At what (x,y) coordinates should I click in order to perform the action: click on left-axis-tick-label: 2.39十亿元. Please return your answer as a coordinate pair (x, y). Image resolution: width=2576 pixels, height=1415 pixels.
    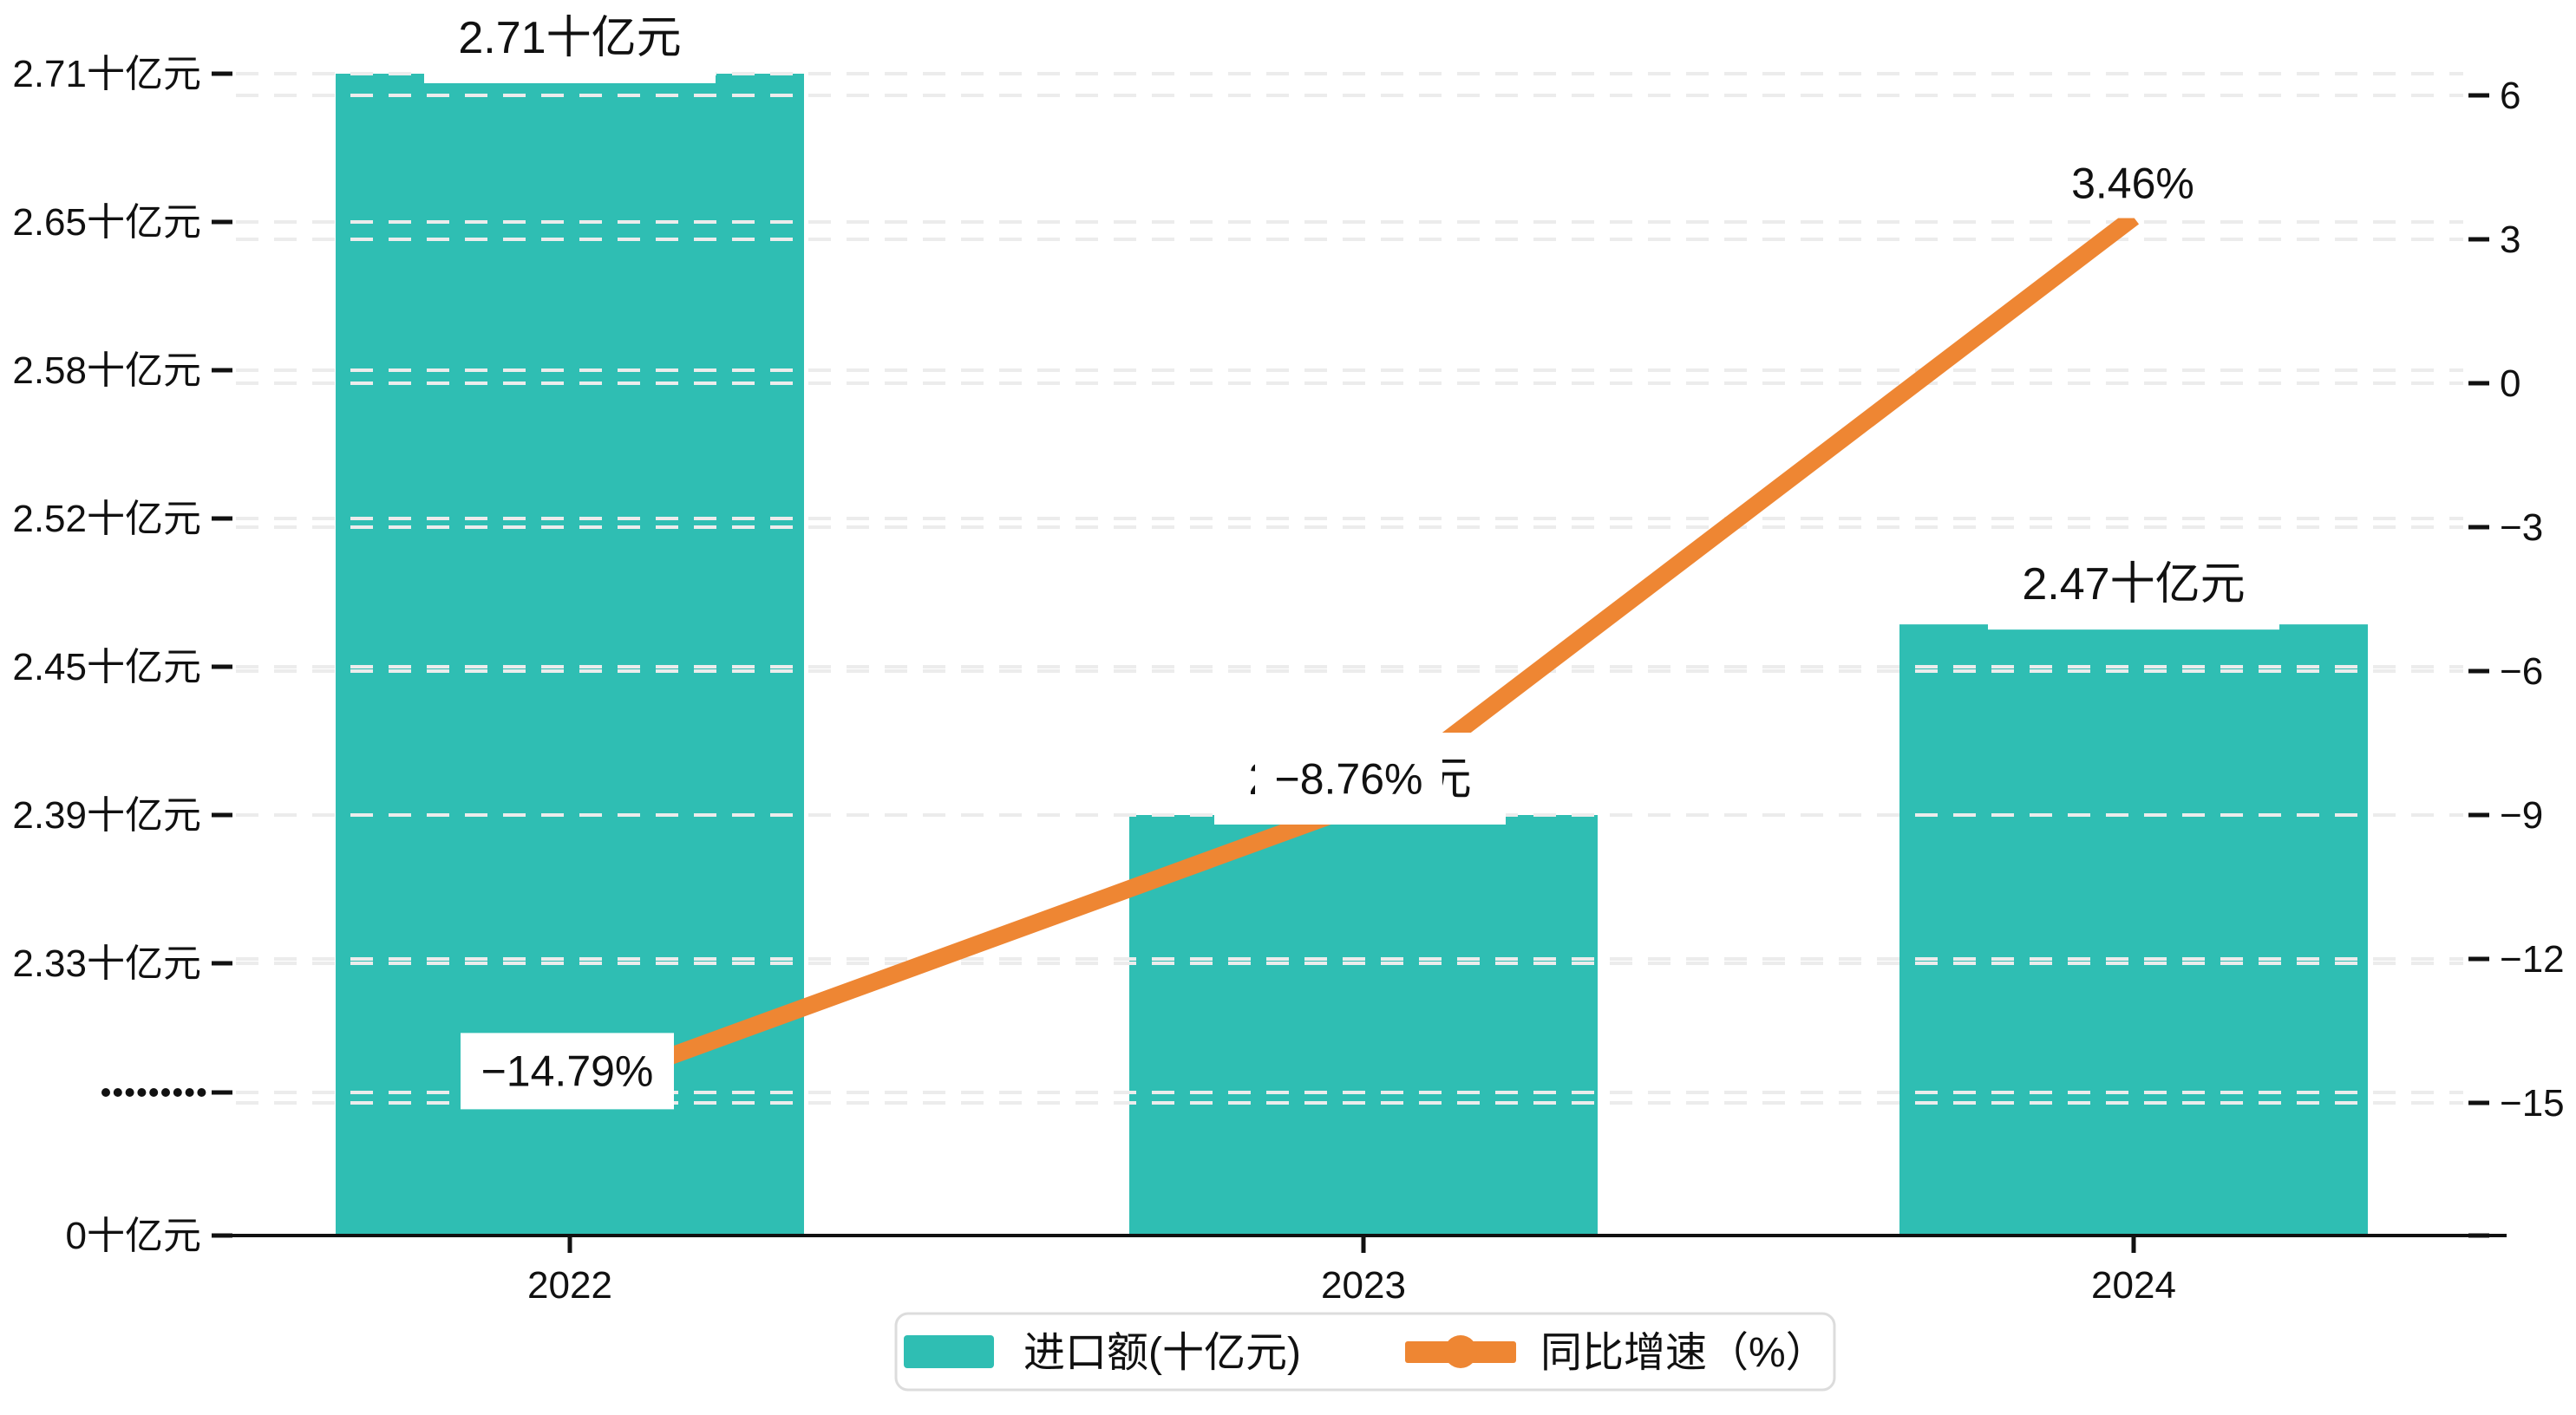
    Looking at the image, I should click on (106, 815).